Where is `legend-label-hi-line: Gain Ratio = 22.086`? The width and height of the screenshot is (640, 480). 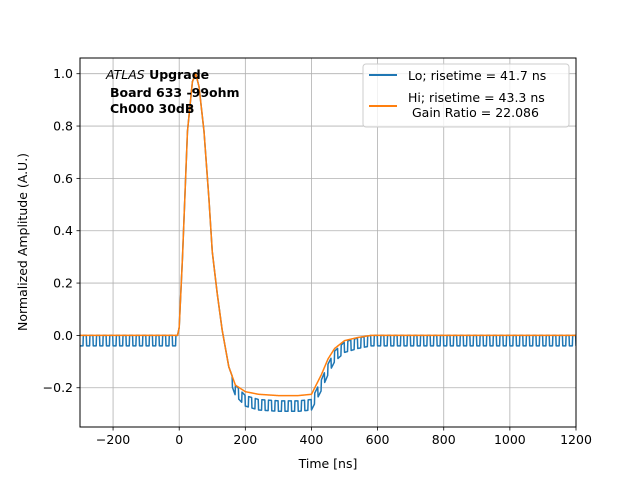
legend-label-hi-line: Gain Ratio = 22.086 is located at coordinates (473, 112).